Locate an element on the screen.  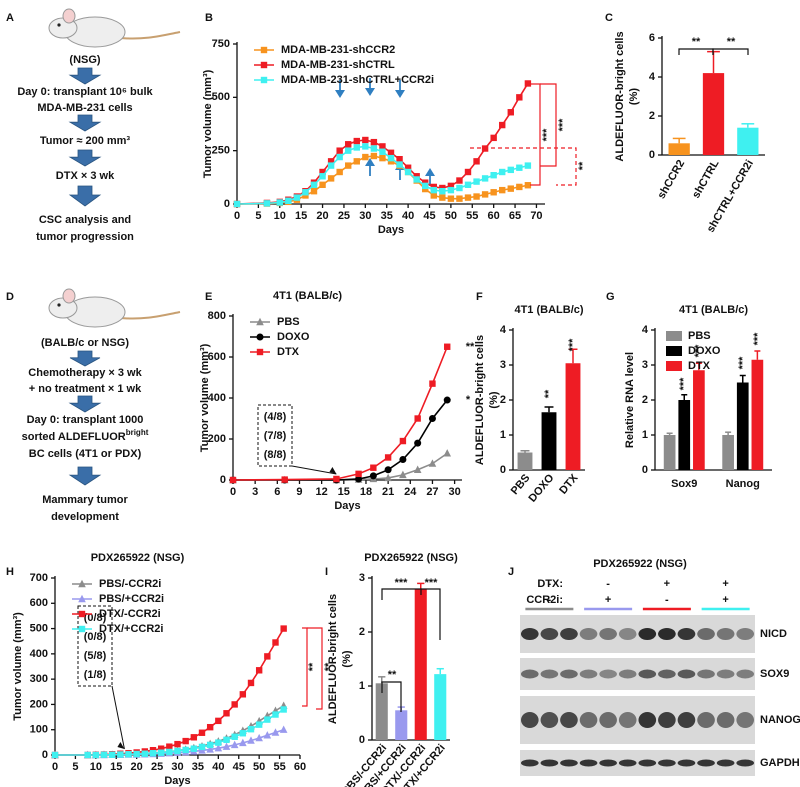
y-tick-label: 300 is located at coordinates (39, 679).